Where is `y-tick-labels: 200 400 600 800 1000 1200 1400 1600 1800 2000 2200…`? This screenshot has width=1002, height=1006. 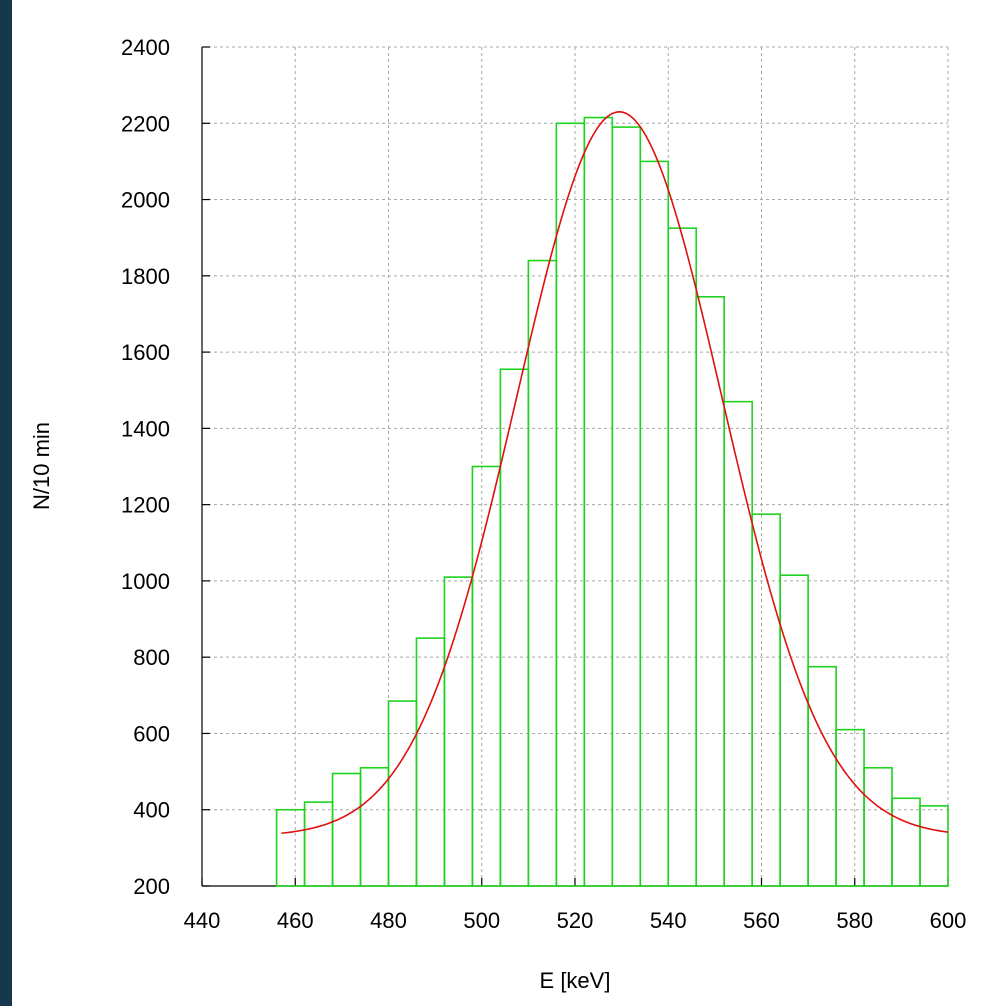
y-tick-labels: 200 400 600 800 1000 1200 1400 1600 1800 2000 2200… is located at coordinates (145, 467).